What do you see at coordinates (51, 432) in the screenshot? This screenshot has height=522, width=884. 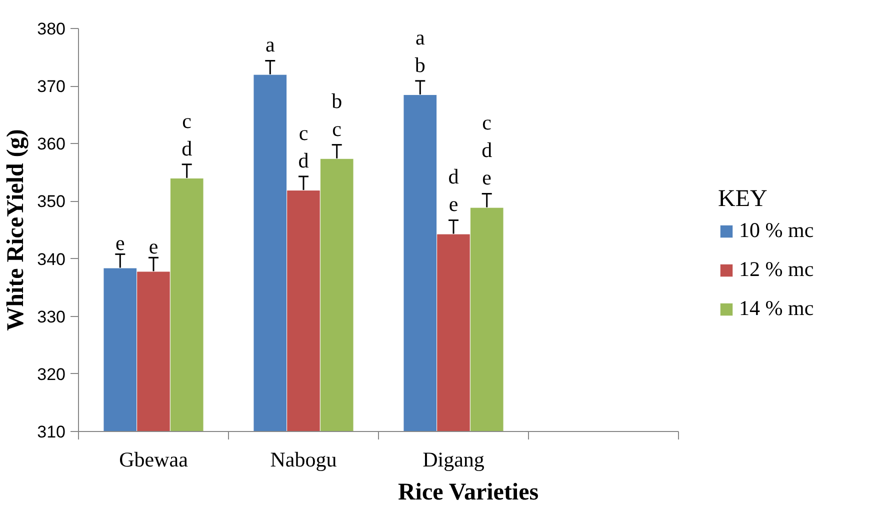 I see `y-tick-label: 310` at bounding box center [51, 432].